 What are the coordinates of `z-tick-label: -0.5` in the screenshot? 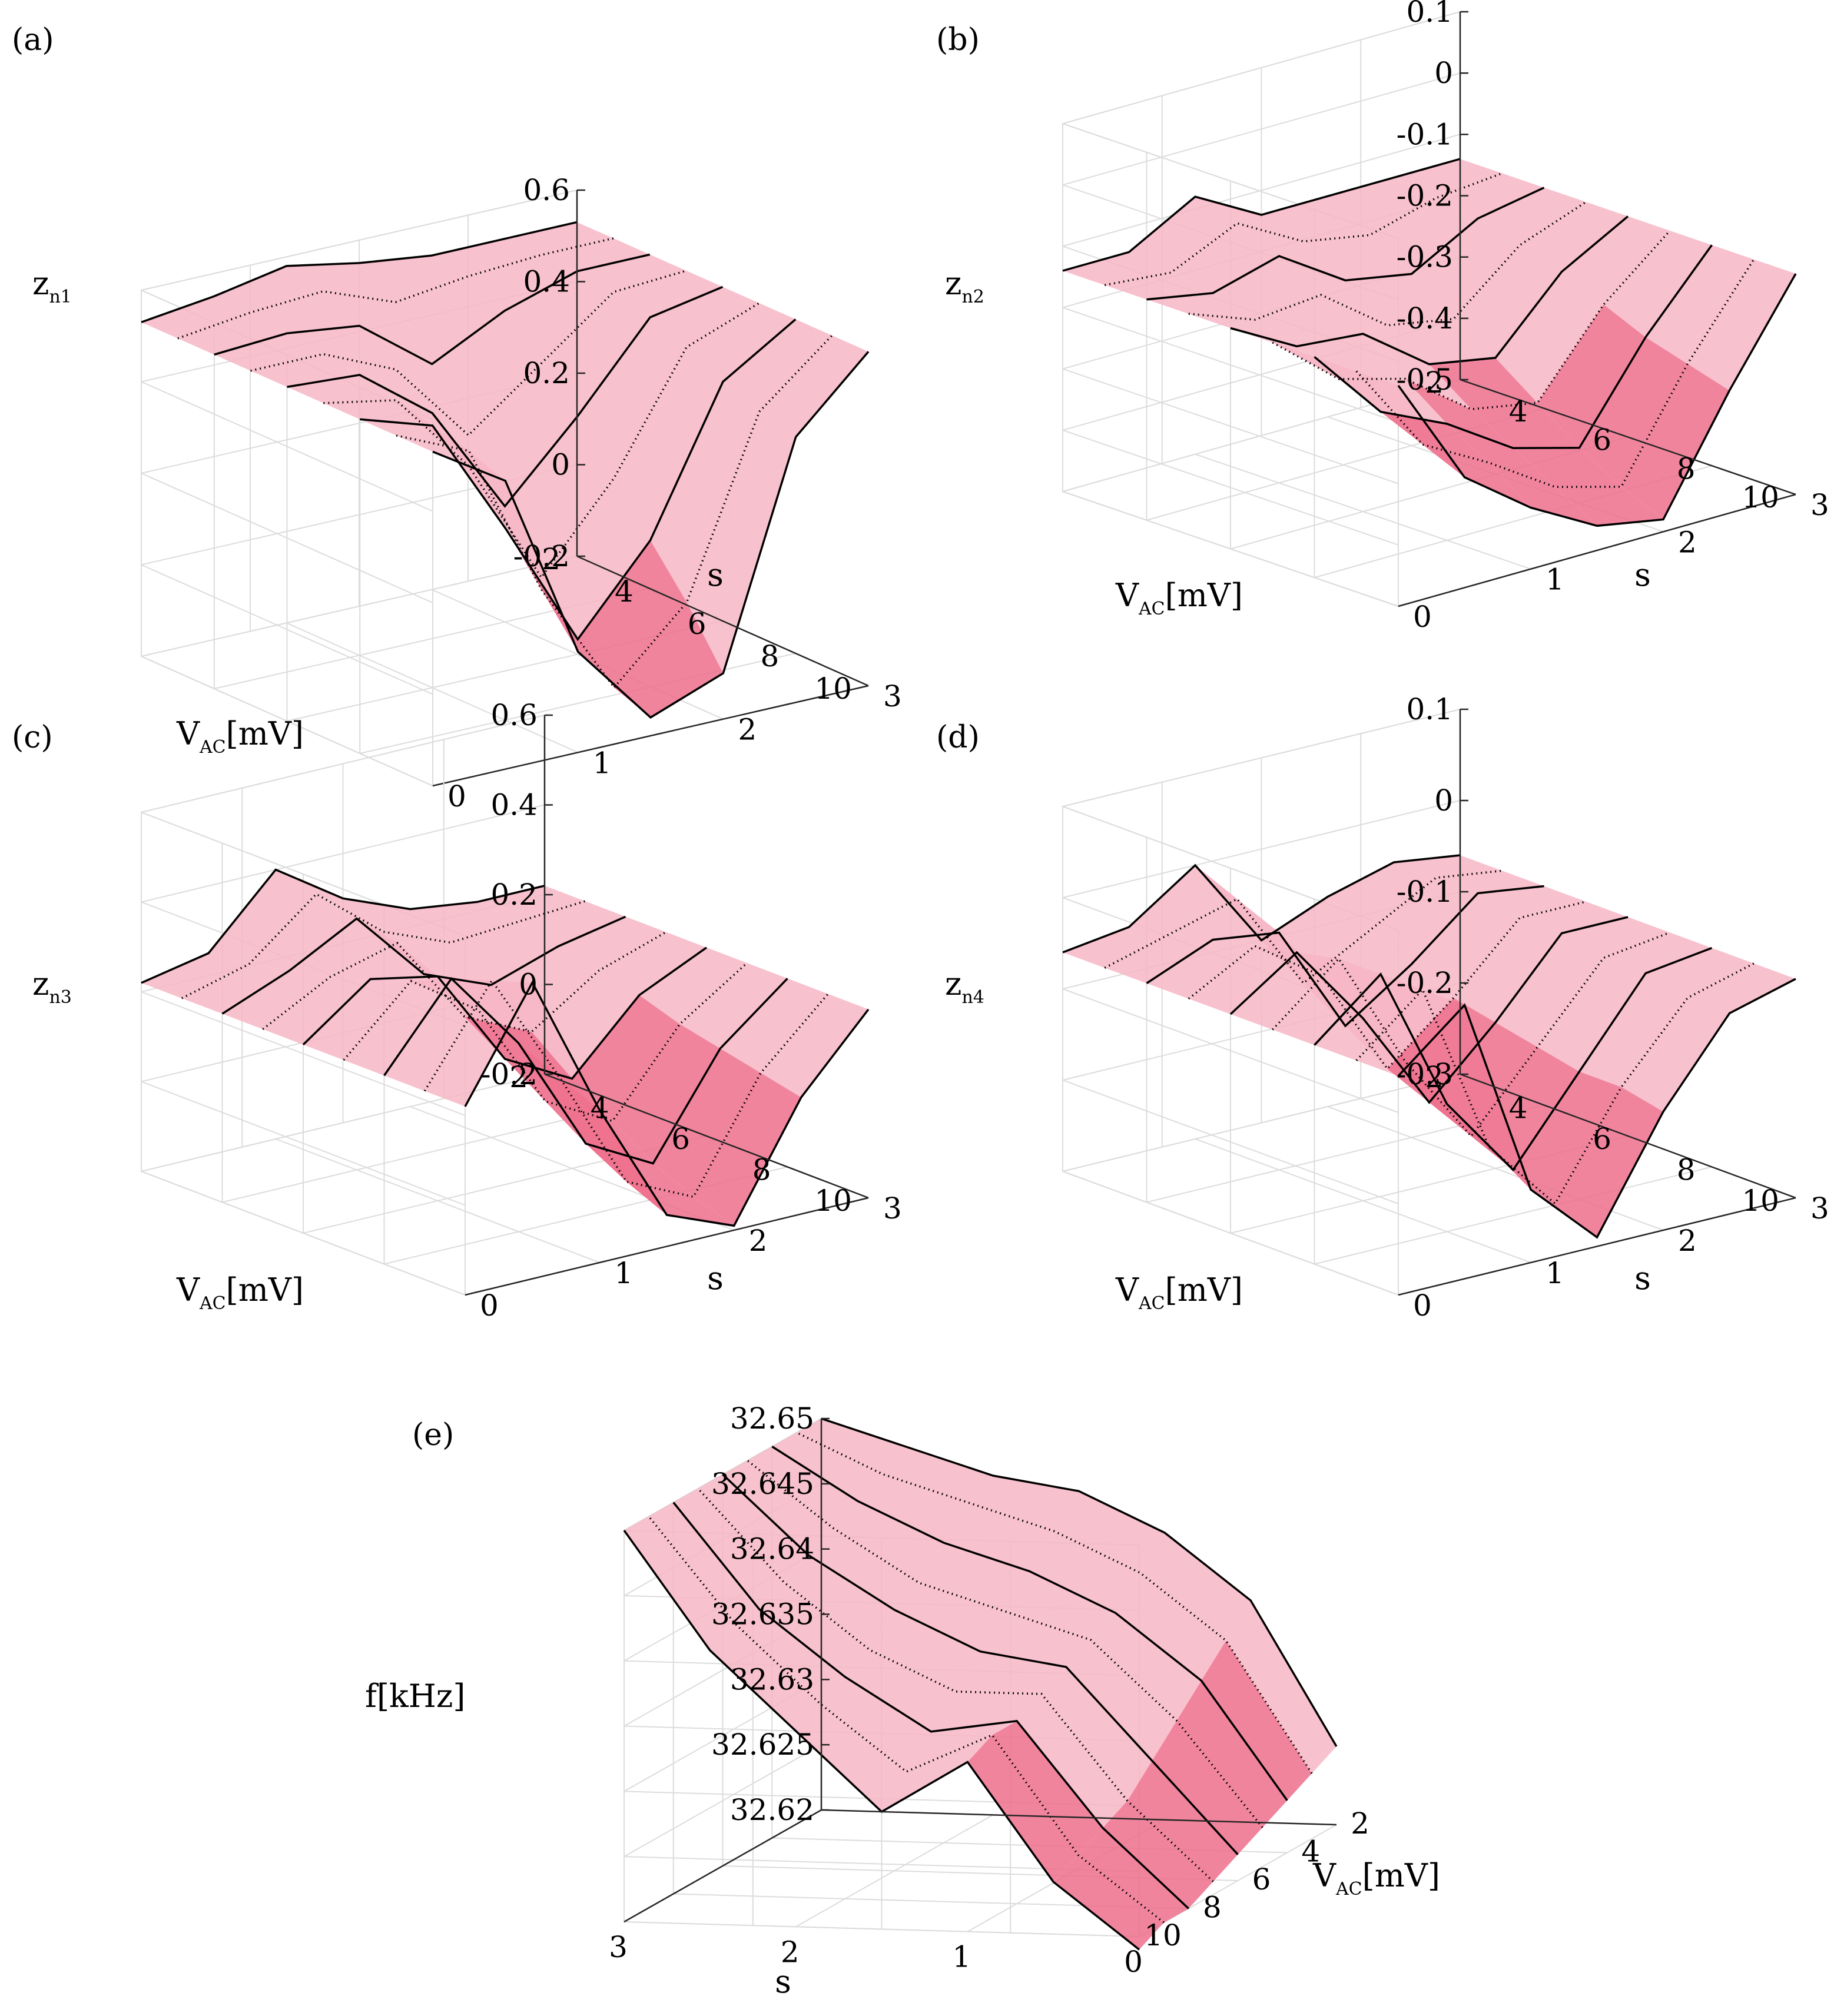 It's located at (1425, 380).